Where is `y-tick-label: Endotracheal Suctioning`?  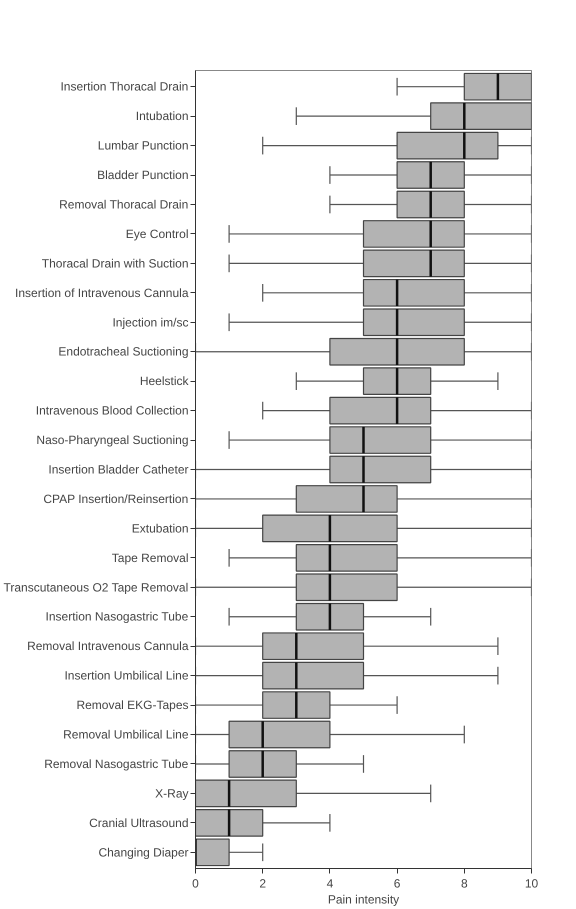
y-tick-label: Endotracheal Suctioning is located at coordinates (123, 351).